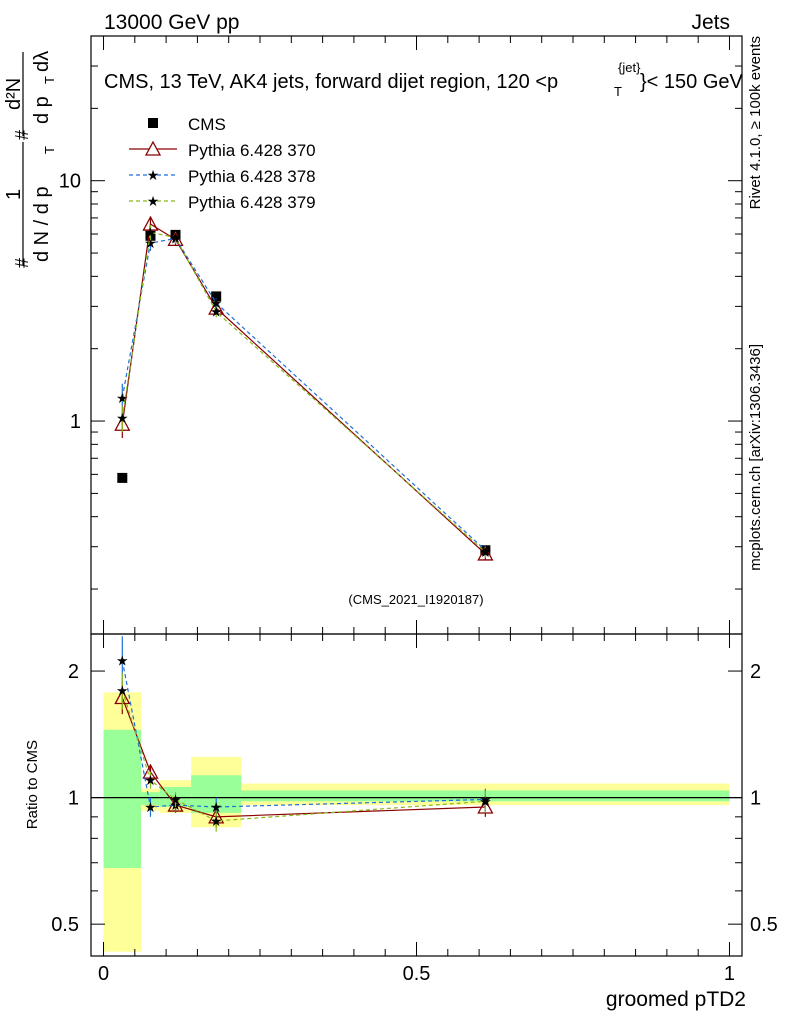  What do you see at coordinates (73, 799) in the screenshot?
I see `ratio-y-tick-label-left: 1` at bounding box center [73, 799].